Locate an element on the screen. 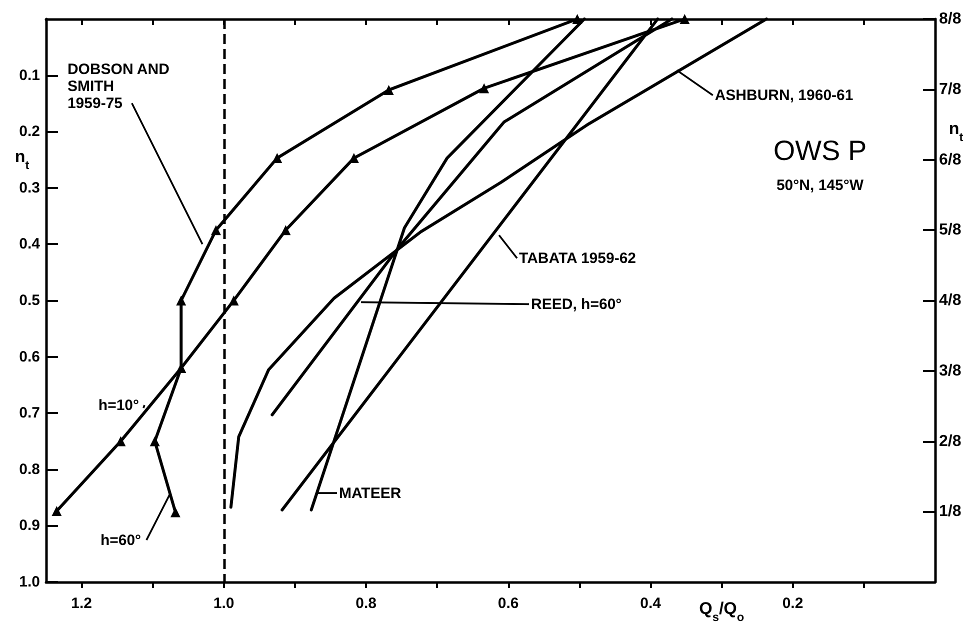 The width and height of the screenshot is (973, 632). y2-tick-label: 6/8 is located at coordinates (950, 159).